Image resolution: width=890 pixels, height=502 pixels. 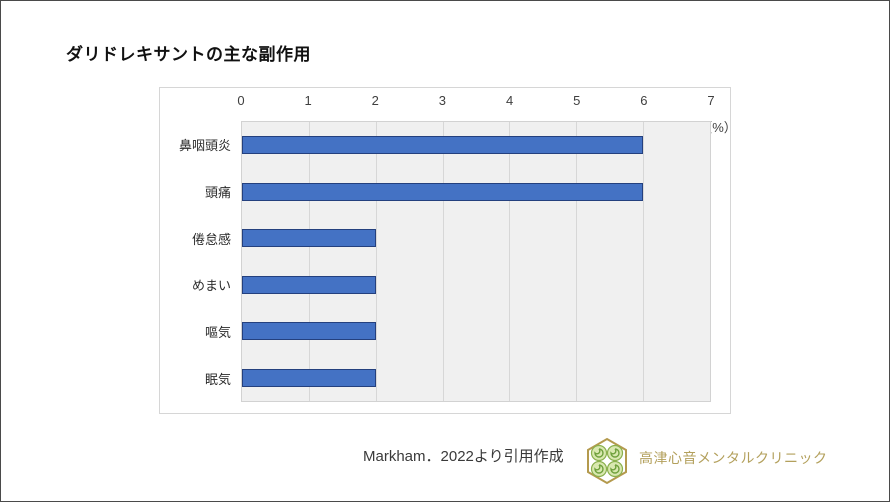 What do you see at coordinates (375, 100) in the screenshot?
I see `axis-tick-label: 2` at bounding box center [375, 100].